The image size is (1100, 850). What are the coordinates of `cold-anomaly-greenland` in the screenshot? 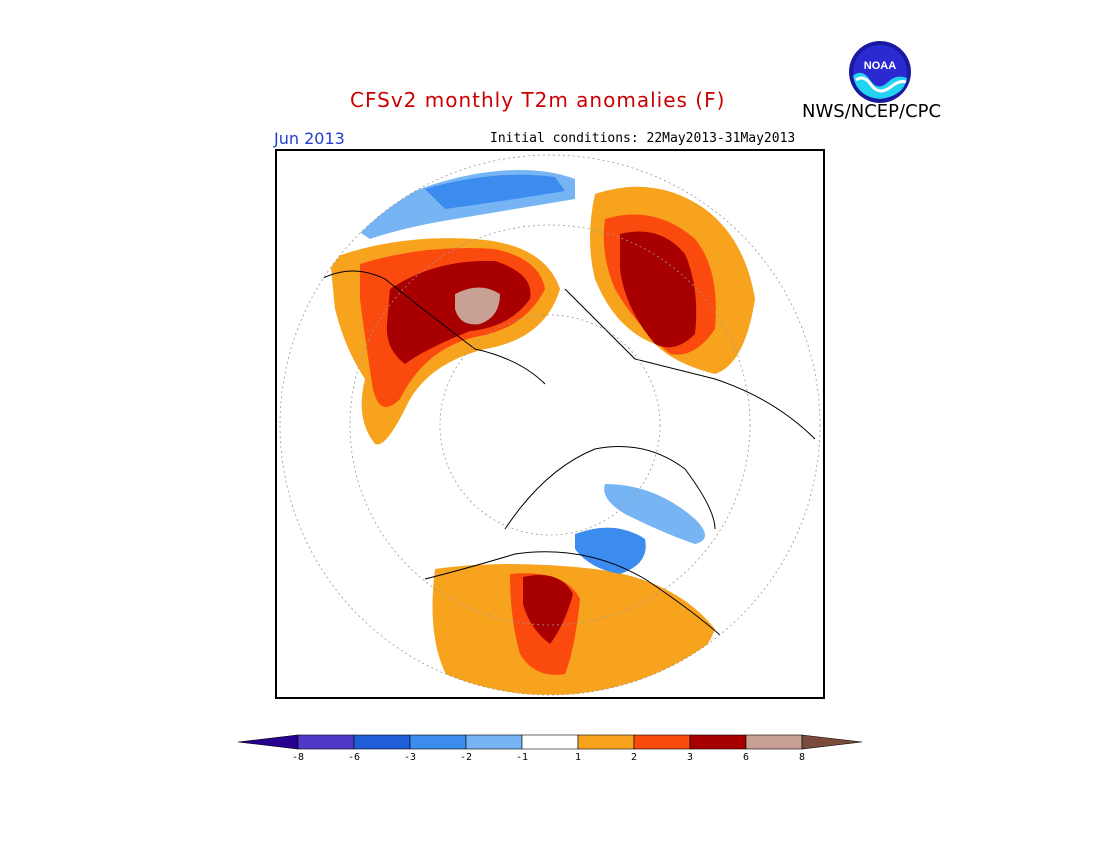 It's located at (654, 514).